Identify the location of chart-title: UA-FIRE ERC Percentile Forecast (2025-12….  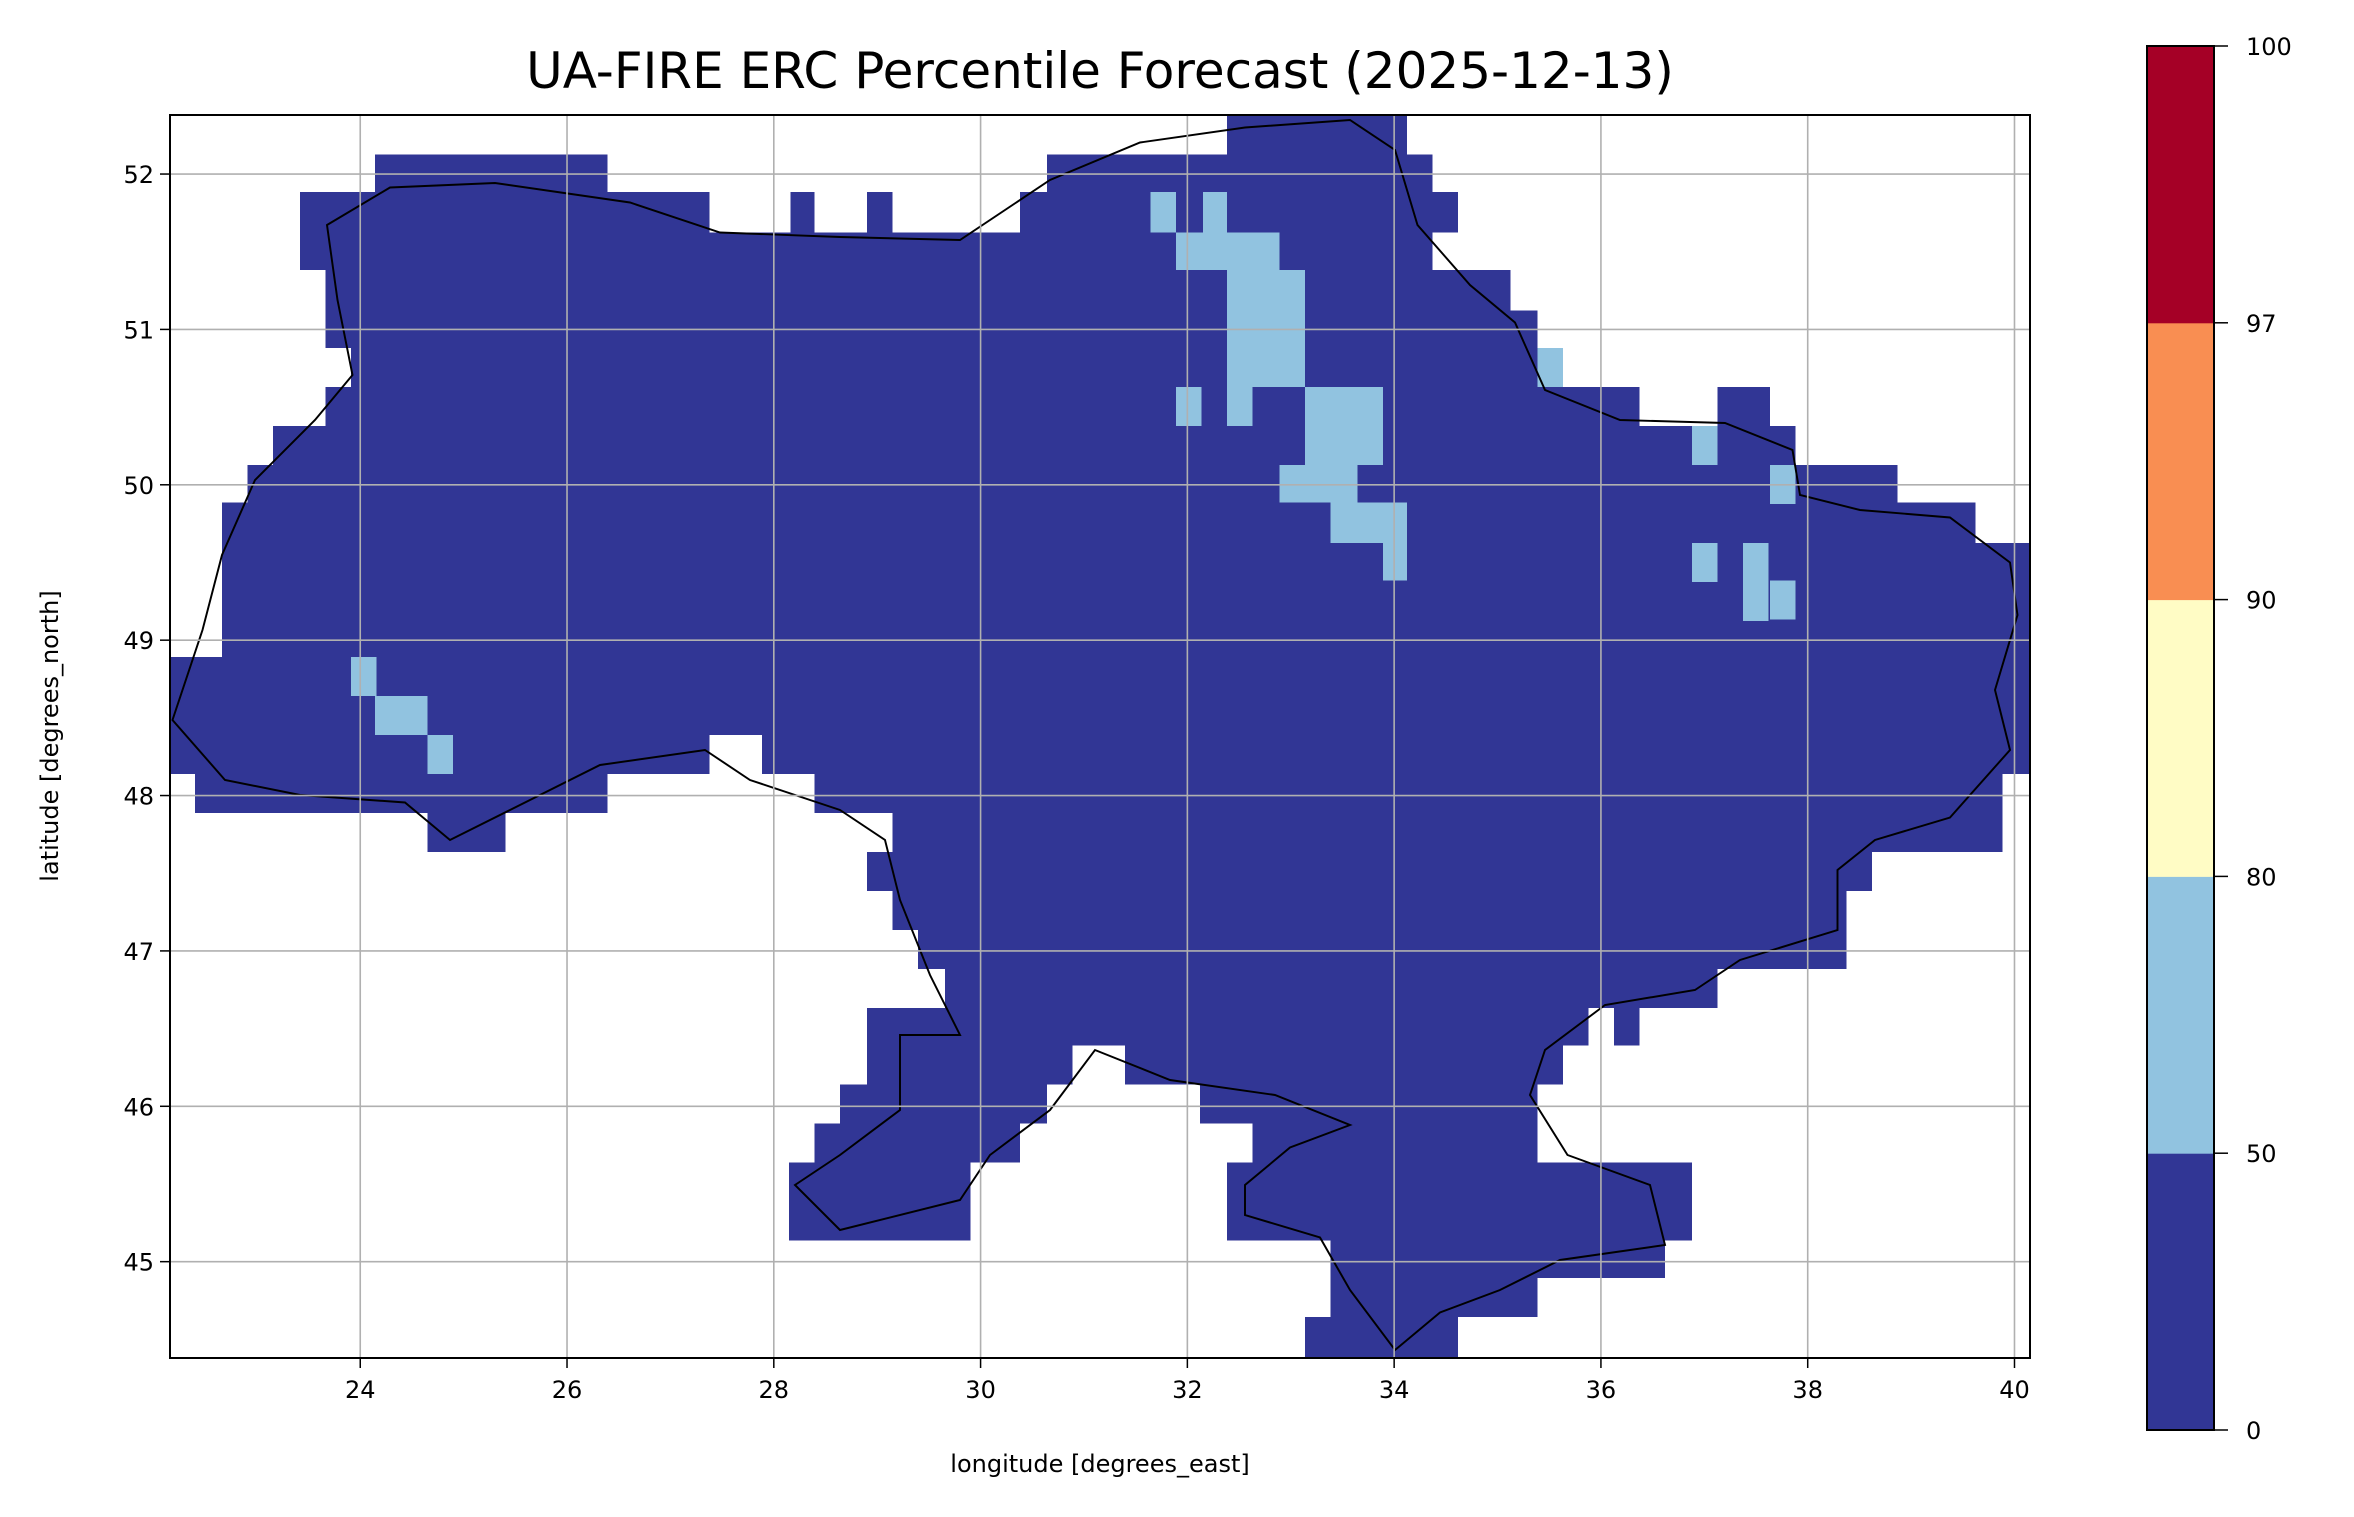
(1100, 71).